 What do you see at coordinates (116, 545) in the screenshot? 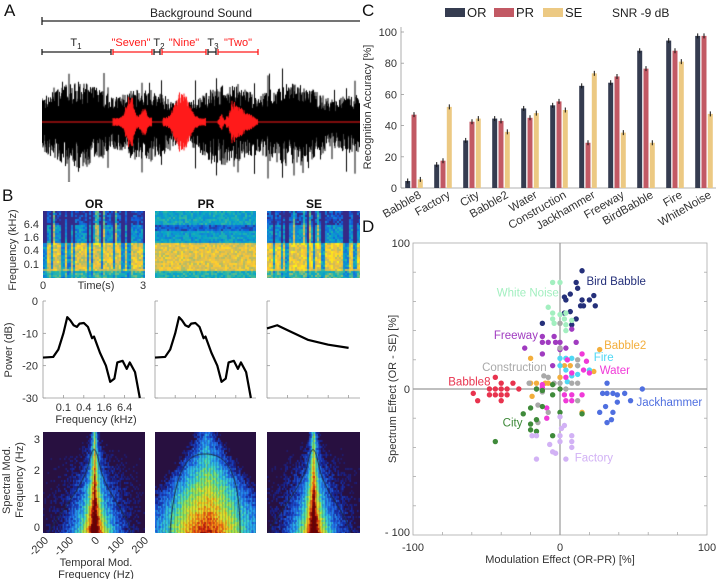
I see `modulation-x-tick: 100` at bounding box center [116, 545].